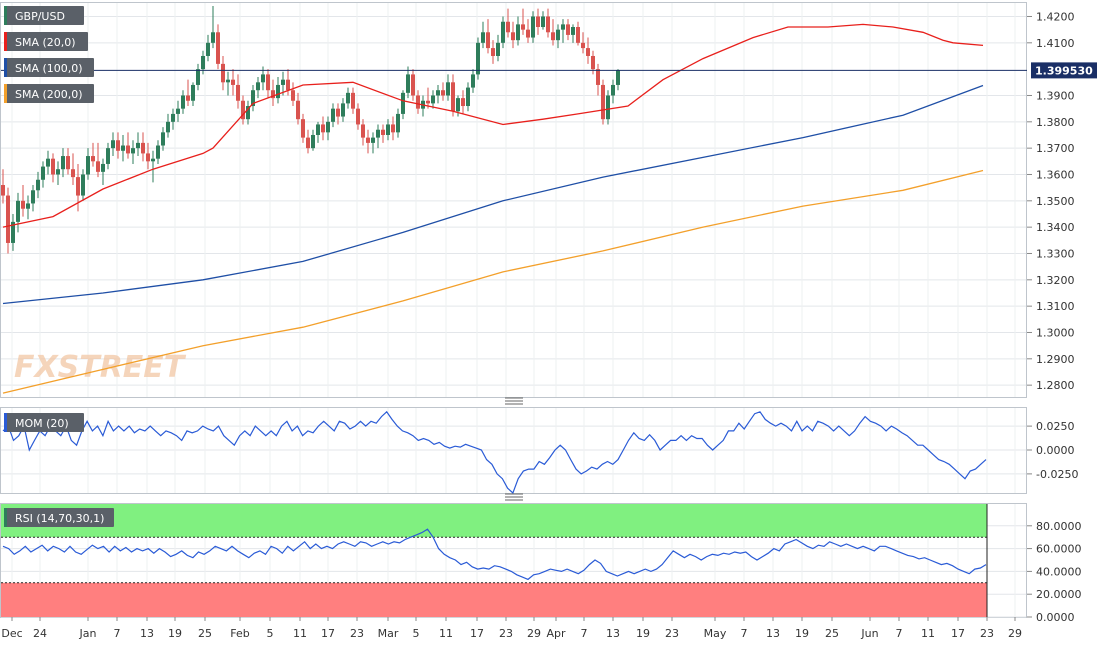 This screenshot has height=649, width=1100. Describe the element at coordinates (1055, 359) in the screenshot. I see `price-tick-label: 1.2900` at that location.